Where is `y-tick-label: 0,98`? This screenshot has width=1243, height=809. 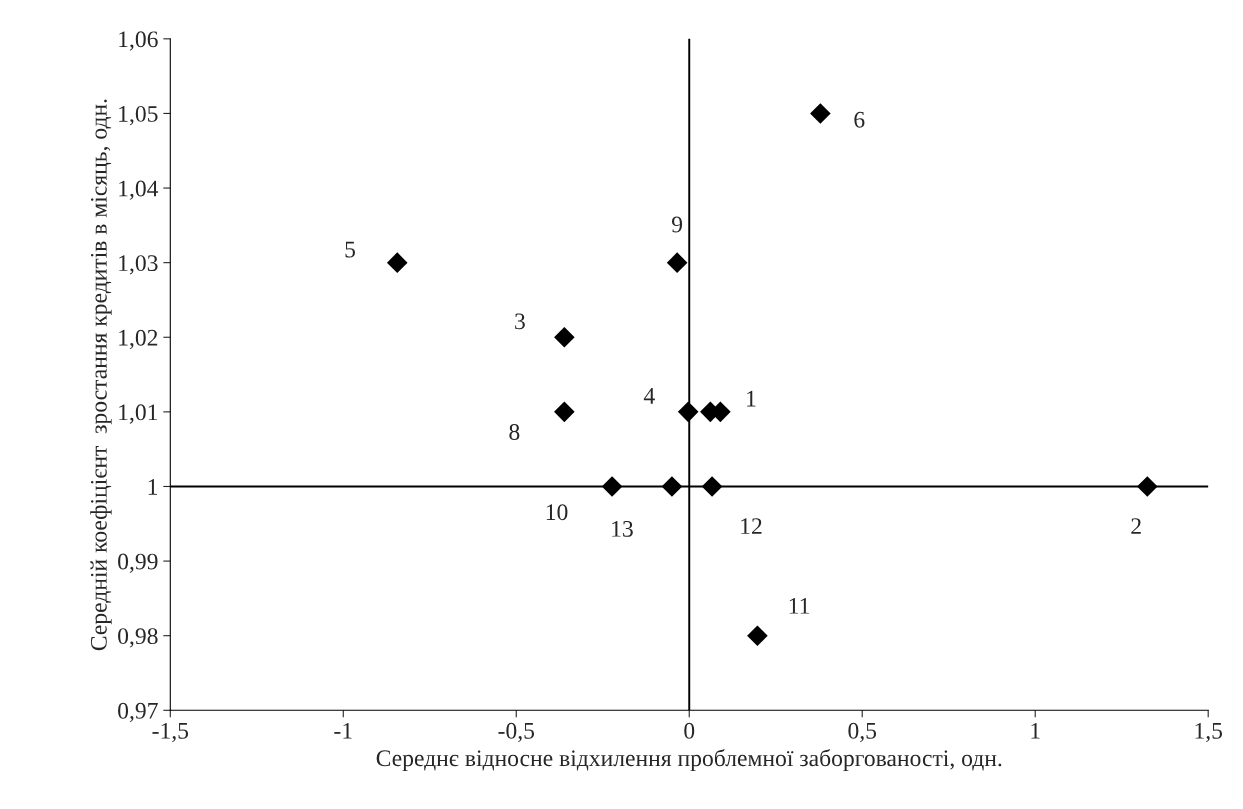 y-tick-label: 0,98 is located at coordinates (138, 638).